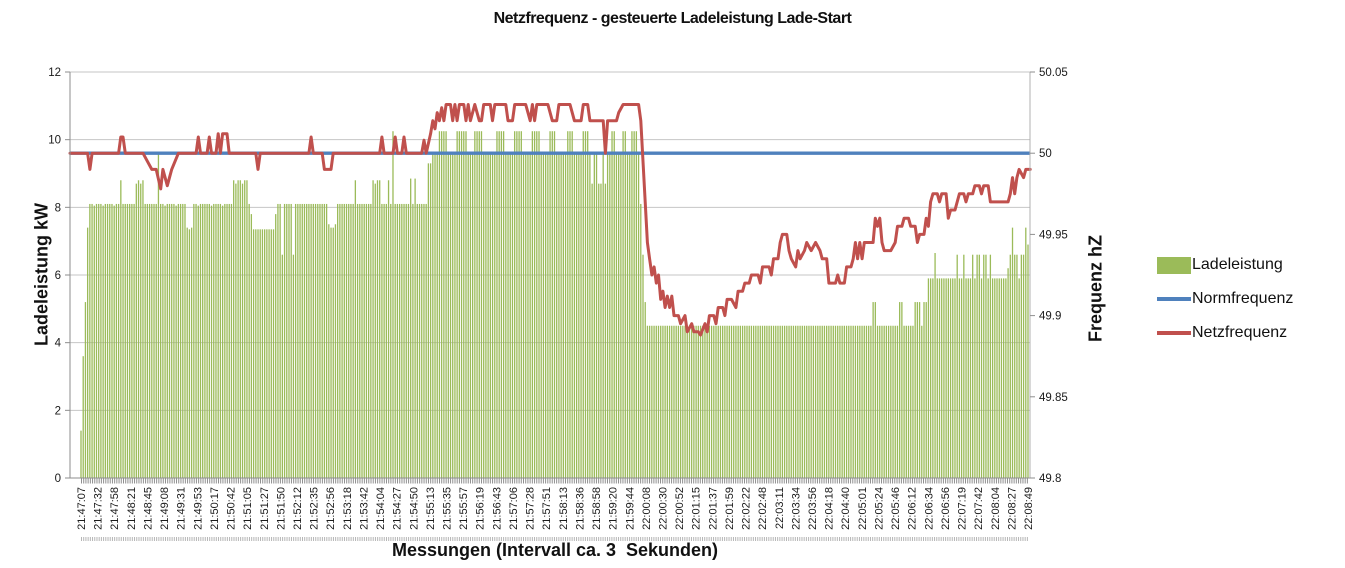 The width and height of the screenshot is (1345, 568). Describe the element at coordinates (481, 508) in the screenshot. I see `x-tick-label: 21:56:19` at that location.